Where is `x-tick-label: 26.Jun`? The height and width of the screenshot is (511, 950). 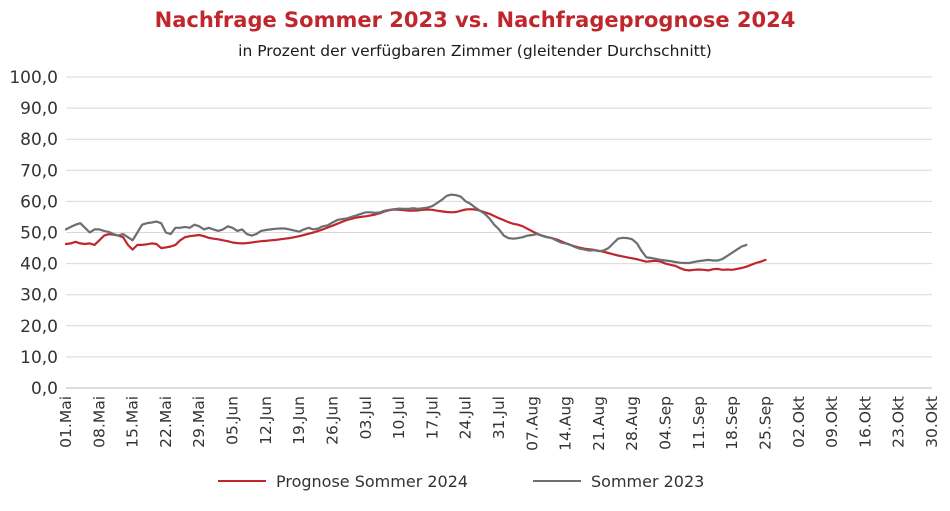
x-tick-label: 26.Jun is located at coordinates (333, 420).